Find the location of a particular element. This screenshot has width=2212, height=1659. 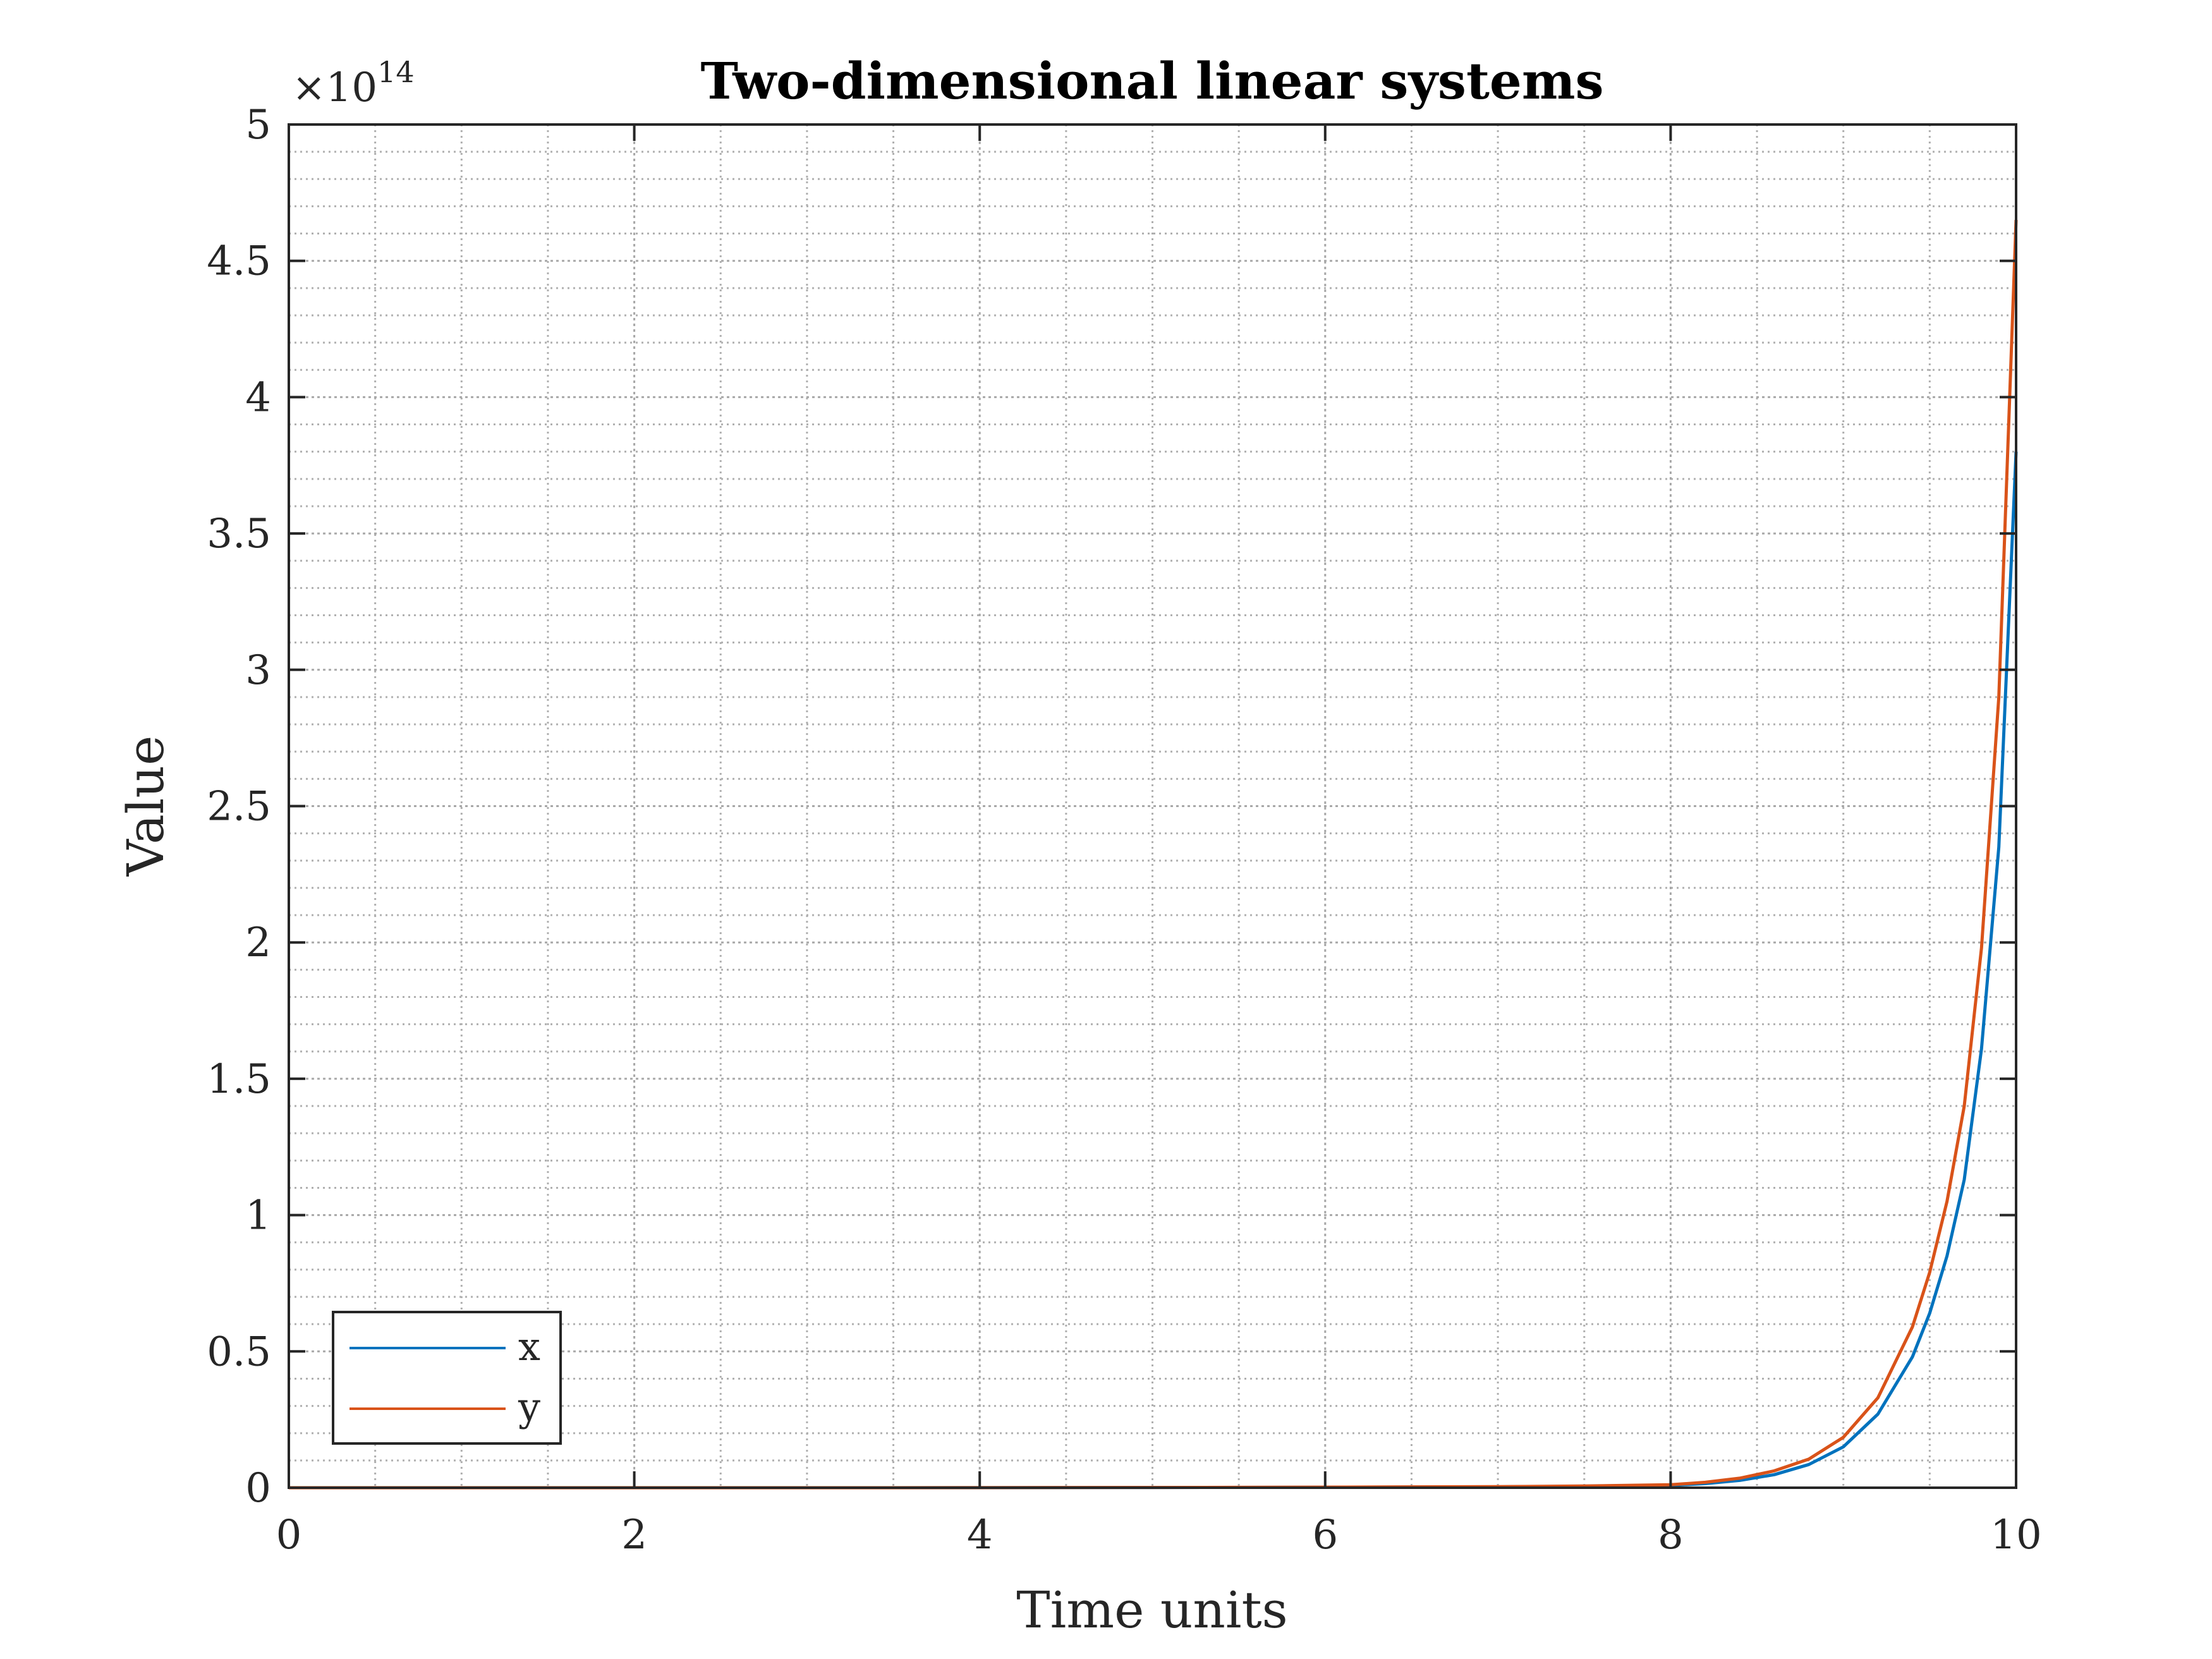

legend: x y is located at coordinates (447, 1378).